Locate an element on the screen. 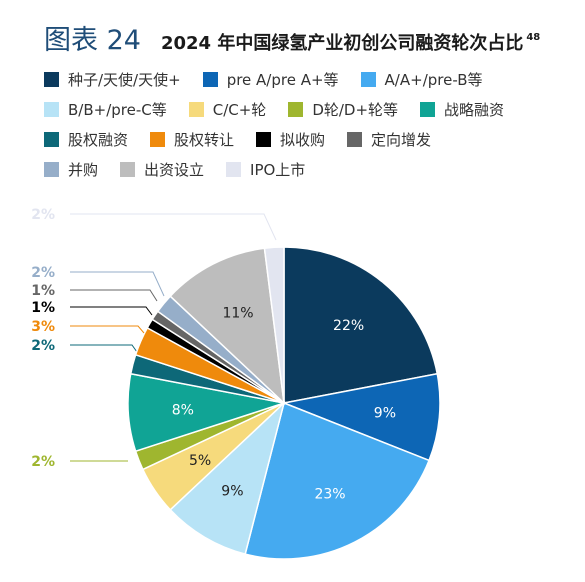 This screenshot has height=582, width=585. data-label-b: 9% is located at coordinates (232, 491).